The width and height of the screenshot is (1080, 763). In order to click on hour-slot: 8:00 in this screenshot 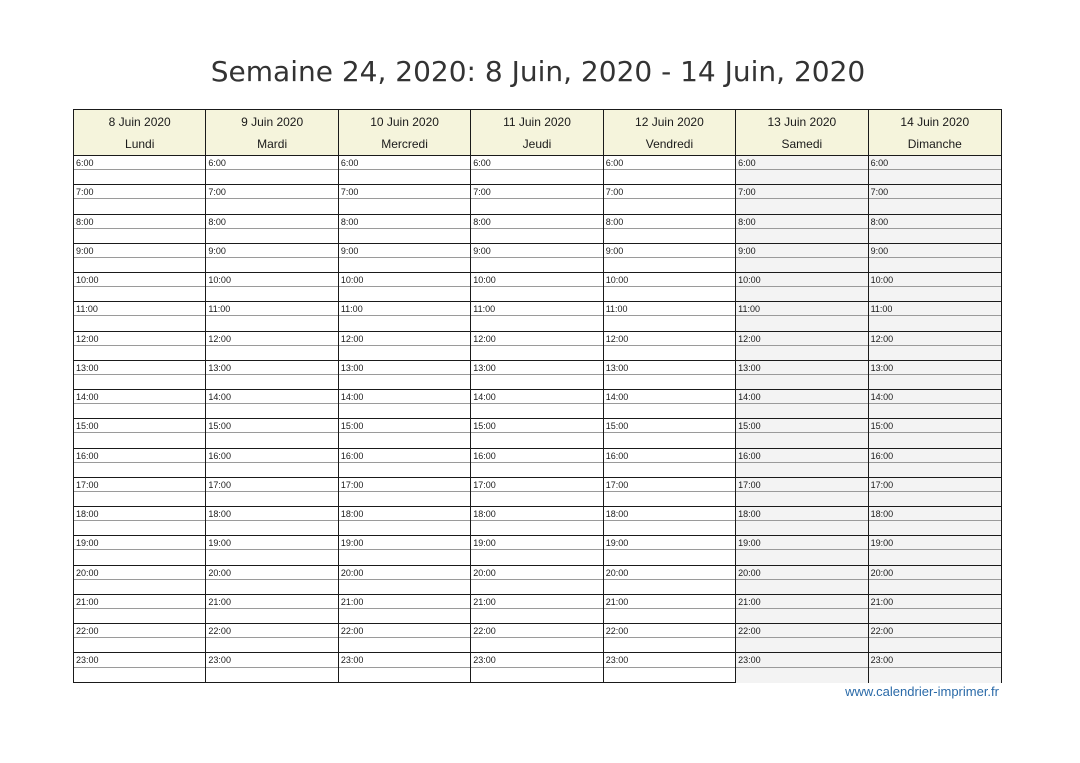, I will do `click(140, 229)`.